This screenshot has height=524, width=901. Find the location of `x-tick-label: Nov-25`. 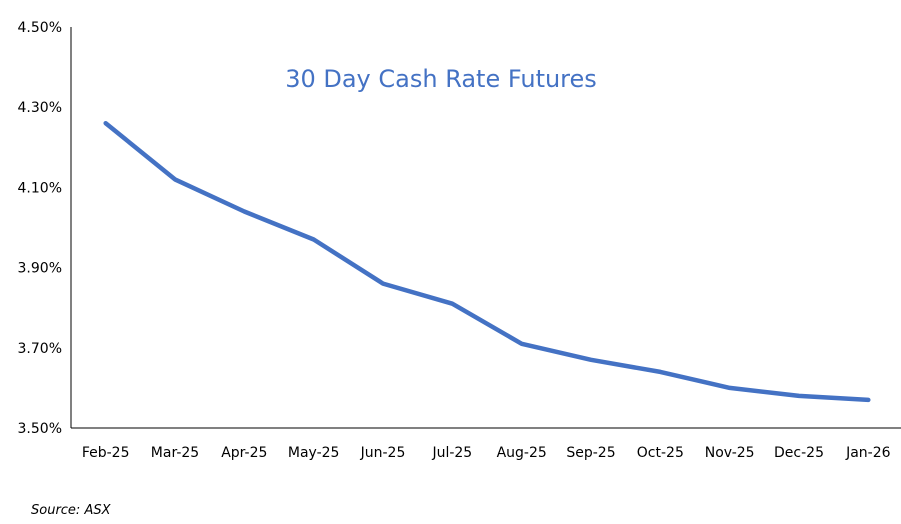

x-tick-label: Nov-25 is located at coordinates (730, 453).